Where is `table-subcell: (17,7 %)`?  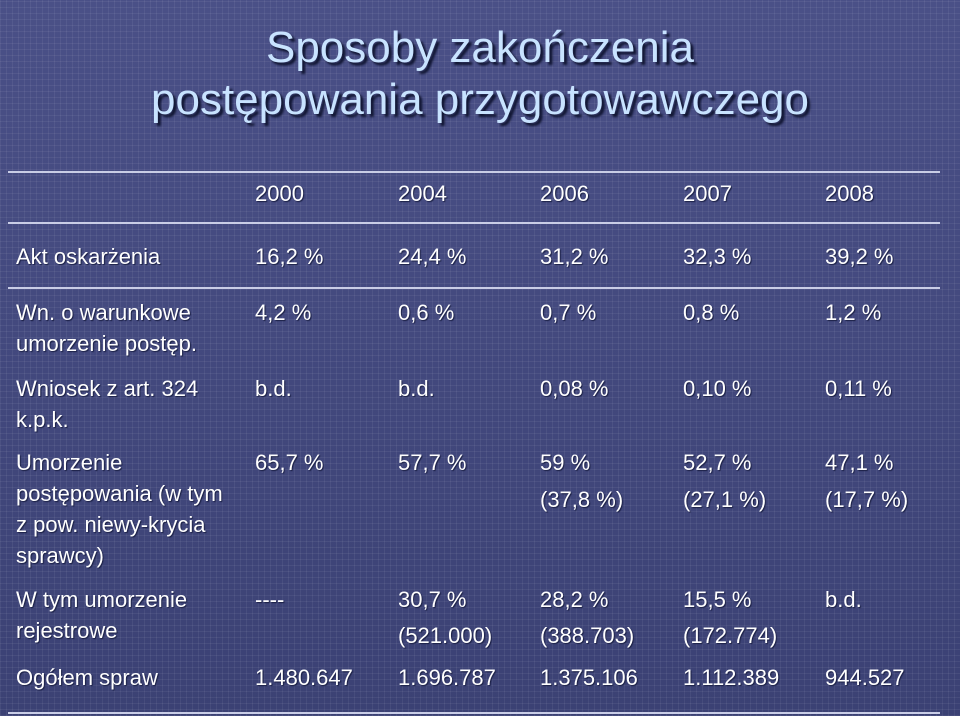
table-subcell: (17,7 %) is located at coordinates (867, 499).